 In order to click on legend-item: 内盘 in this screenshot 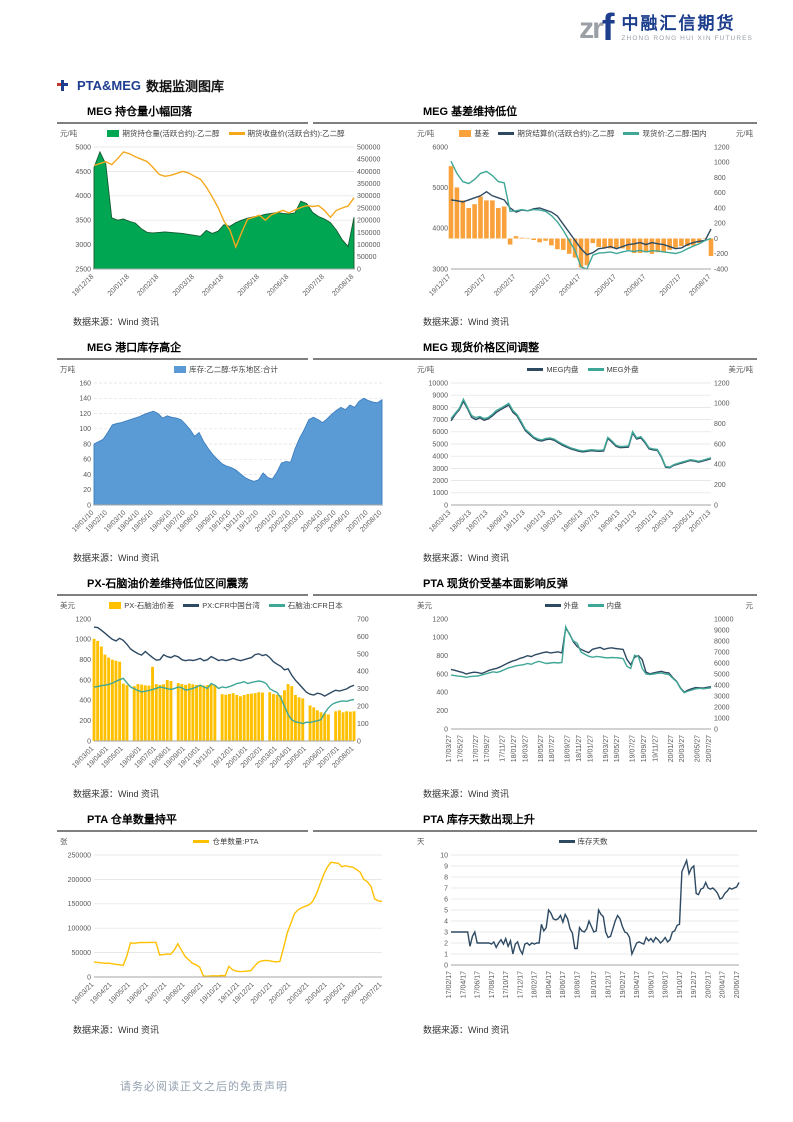, I will do `click(604, 605)`.